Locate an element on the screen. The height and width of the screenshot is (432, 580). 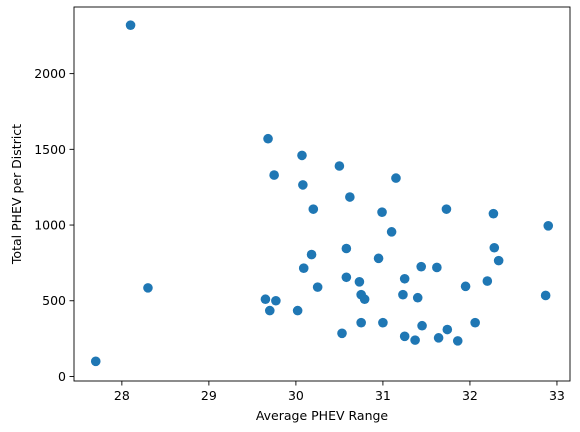
x-tick-label: 28 is located at coordinates (122, 395).